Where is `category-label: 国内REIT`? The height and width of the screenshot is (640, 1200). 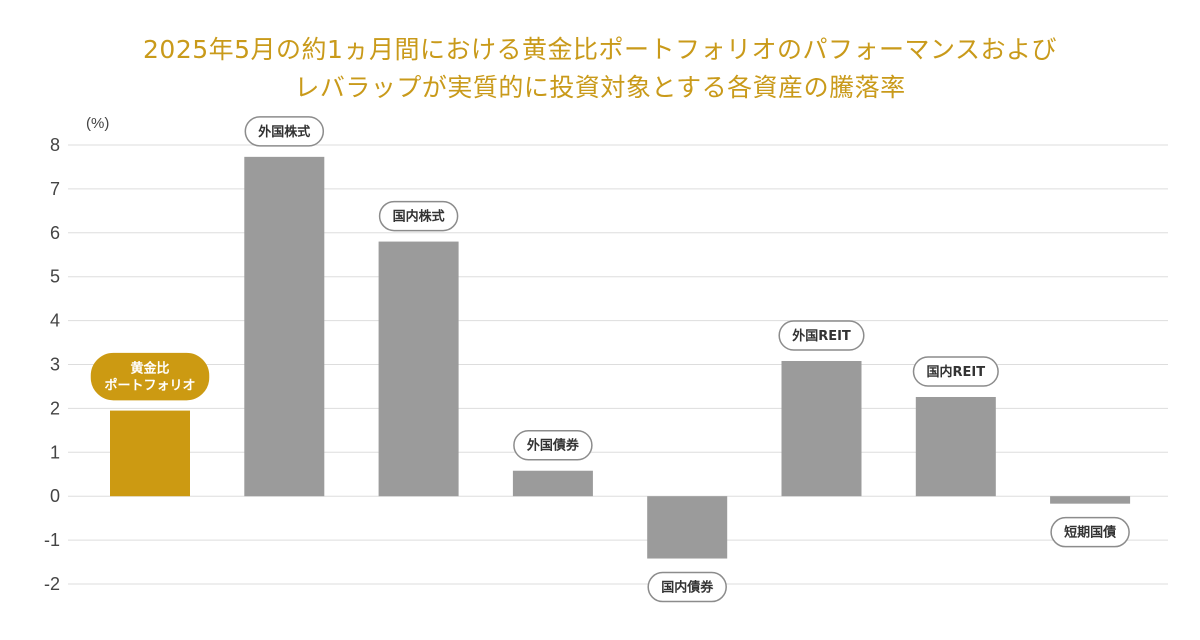 category-label: 国内REIT is located at coordinates (955, 371).